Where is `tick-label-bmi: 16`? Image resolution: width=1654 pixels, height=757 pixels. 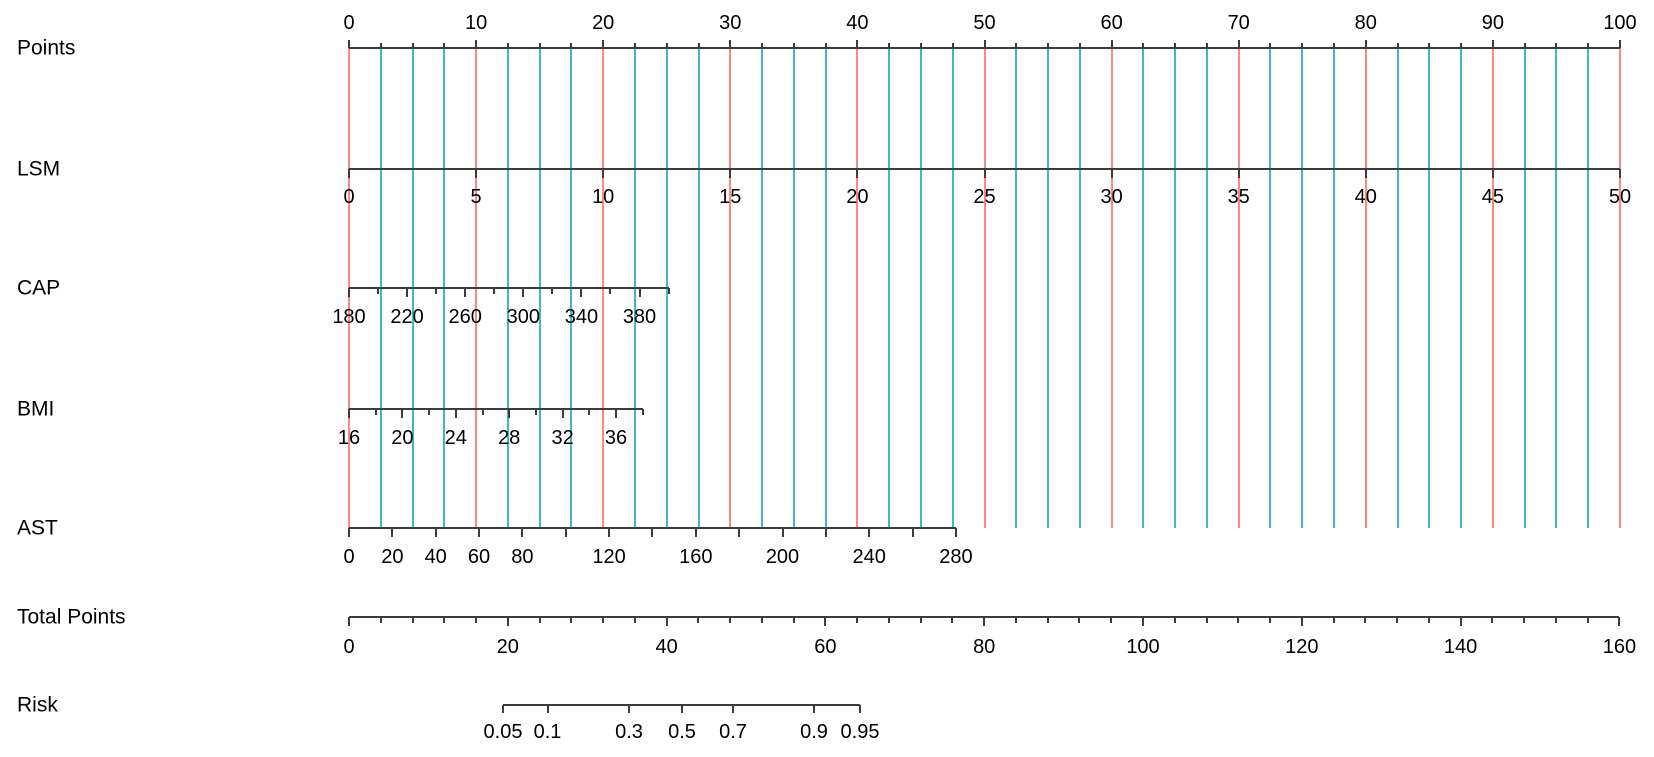 tick-label-bmi: 16 is located at coordinates (349, 438).